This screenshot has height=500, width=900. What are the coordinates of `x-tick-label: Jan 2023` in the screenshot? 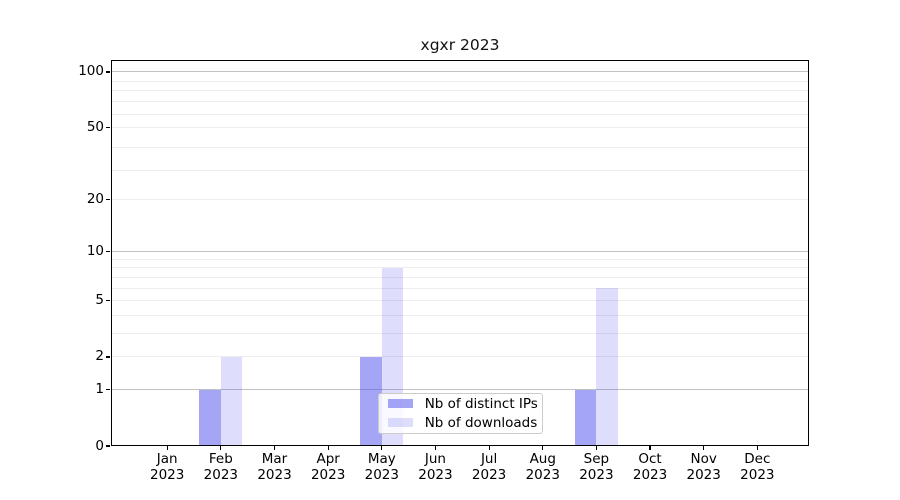 It's located at (167, 467).